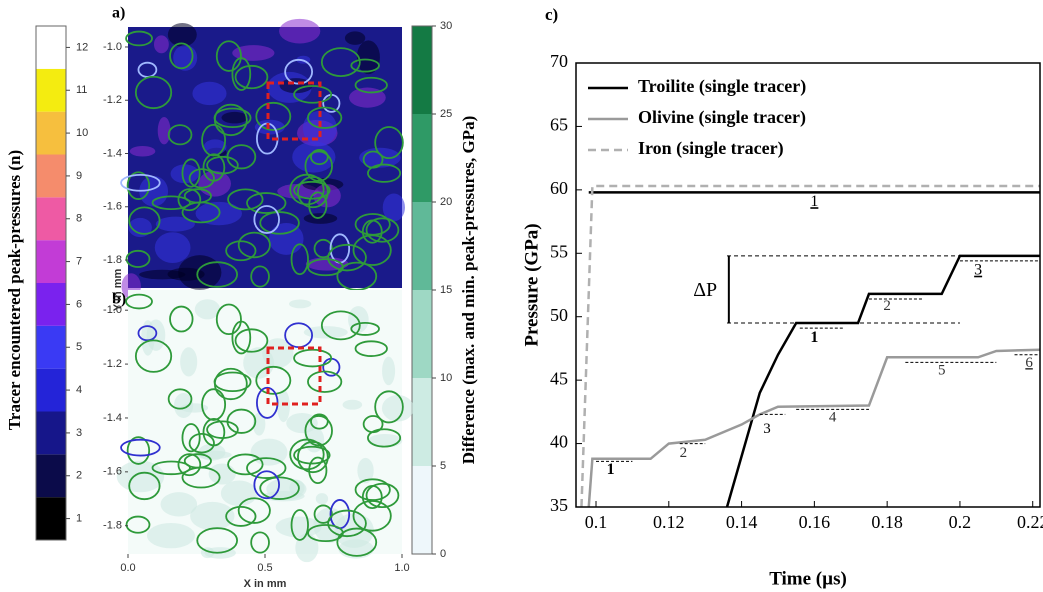 This screenshot has width=1043, height=592. What do you see at coordinates (112, 472) in the screenshot?
I see `map-y-tick-label: -1.6` at bounding box center [112, 472].